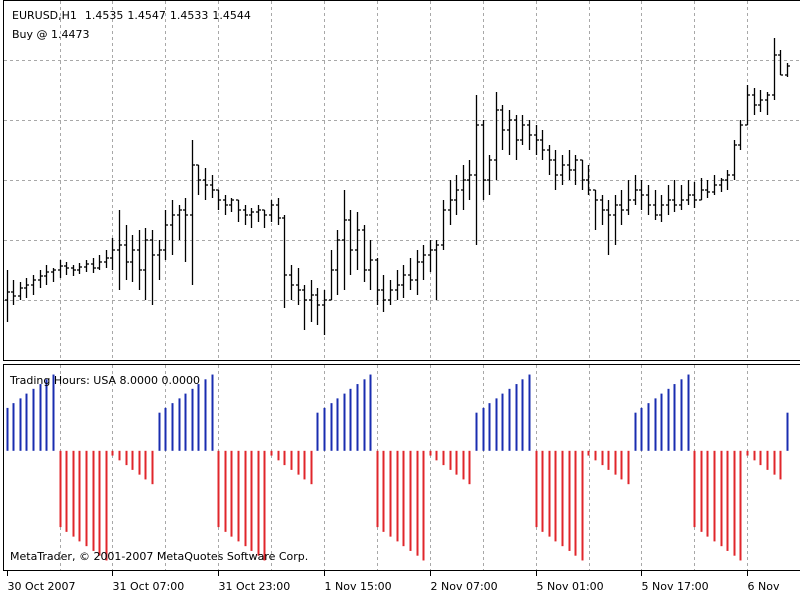 The width and height of the screenshot is (800, 600). Describe the element at coordinates (149, 586) in the screenshot. I see `x-tick-label: 31 Oct 07:00` at that location.